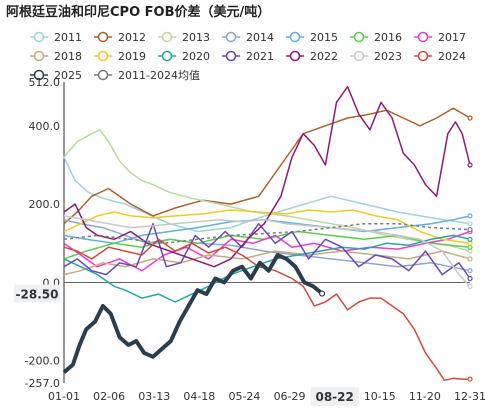 This screenshot has width=485, height=408. Describe the element at coordinates (42, 361) in the screenshot. I see `y-tick-label: -200.0` at that location.